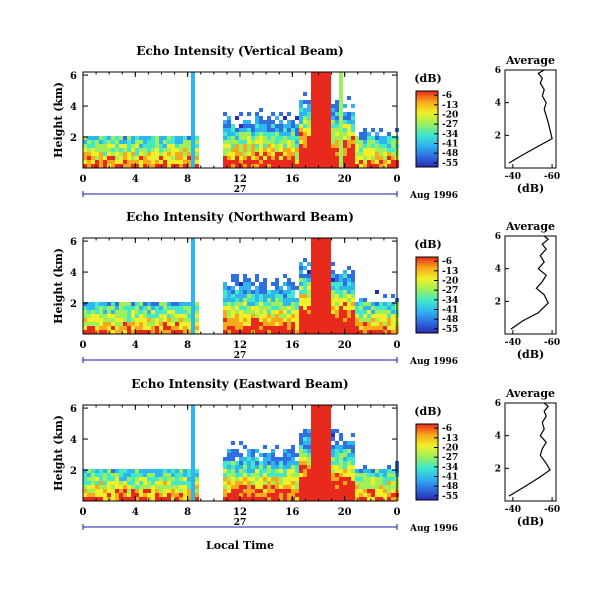 Image resolution: width=615 pixels, height=598 pixels. What do you see at coordinates (450, 135) in the screenshot?
I see `colorbar-tick-label: -34` at bounding box center [450, 135].